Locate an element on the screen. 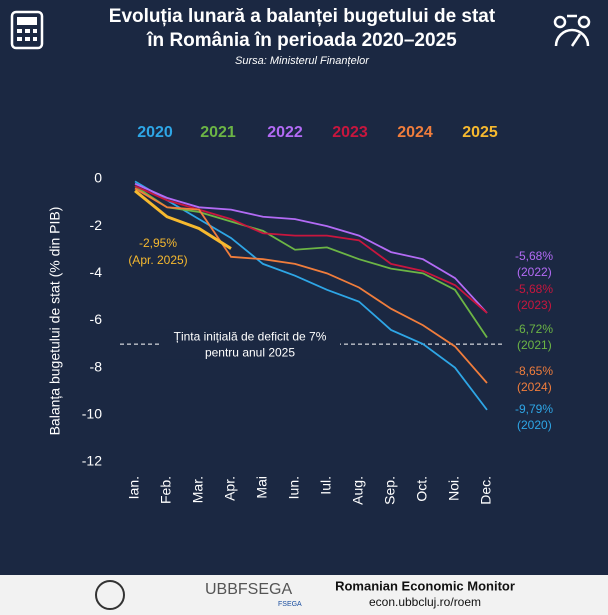 The width and height of the screenshot is (608, 615). legend-entry: 2020 is located at coordinates (155, 132).